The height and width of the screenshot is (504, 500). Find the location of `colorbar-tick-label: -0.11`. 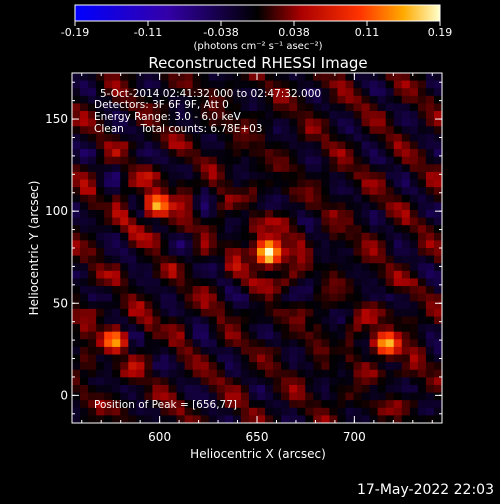

colorbar-tick-label: -0.11 is located at coordinates (148, 32).